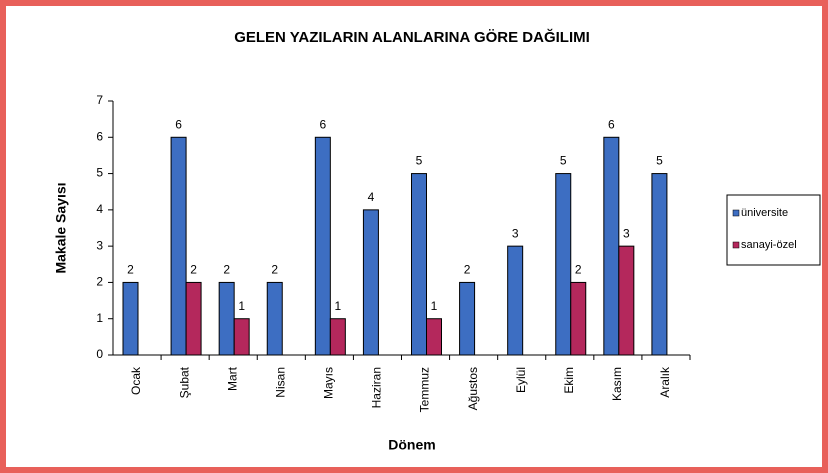  I want to click on legend-label: üniversite, so click(764, 213).